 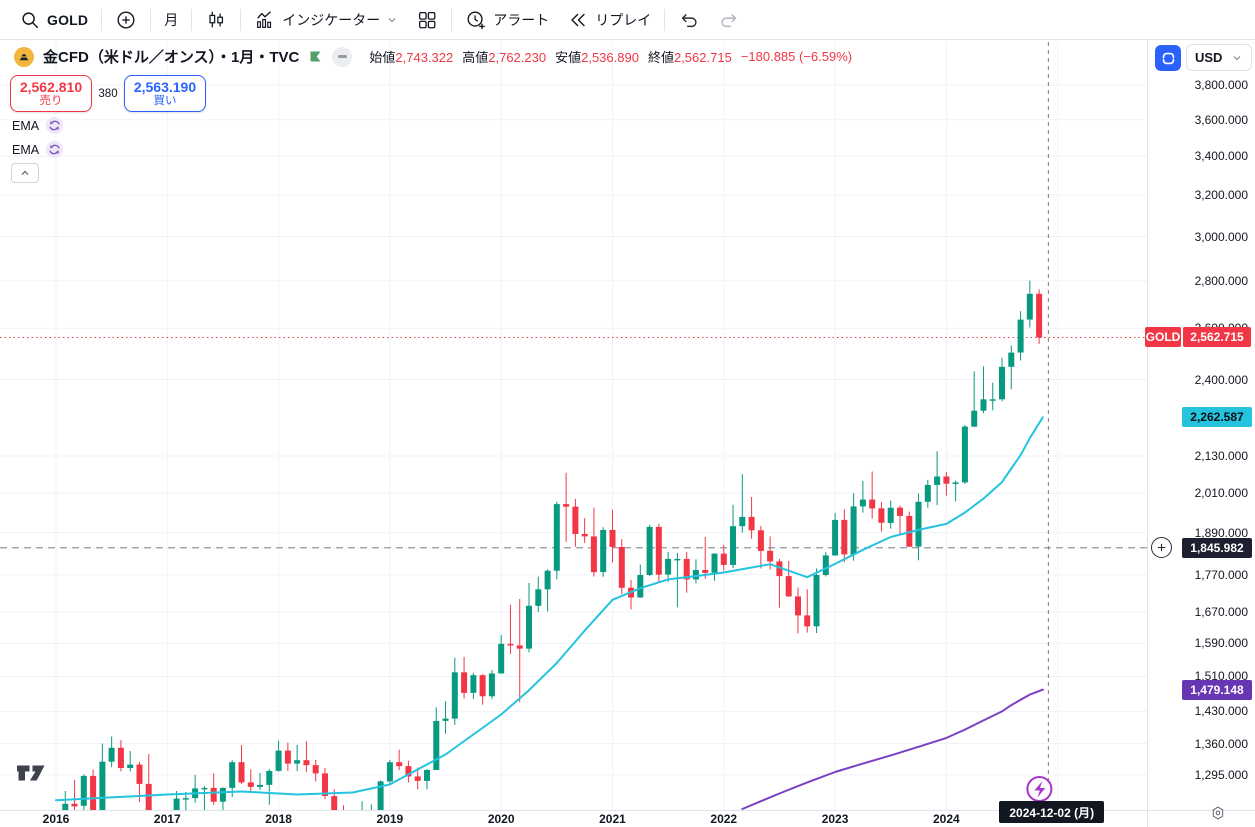 I want to click on symbol-title: 金CFD（米ドル／オンス）・1月・TVC, so click(x=171, y=57).